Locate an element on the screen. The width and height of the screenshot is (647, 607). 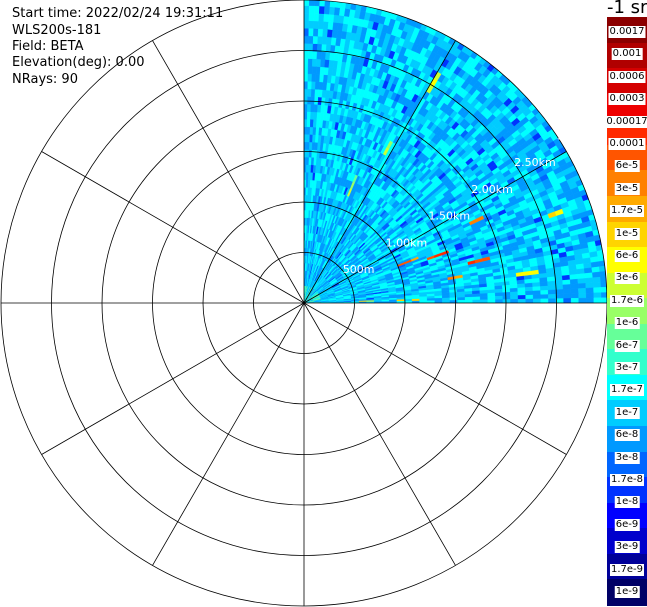
colorbar-tick-label: 3e-8 is located at coordinates (627, 457).